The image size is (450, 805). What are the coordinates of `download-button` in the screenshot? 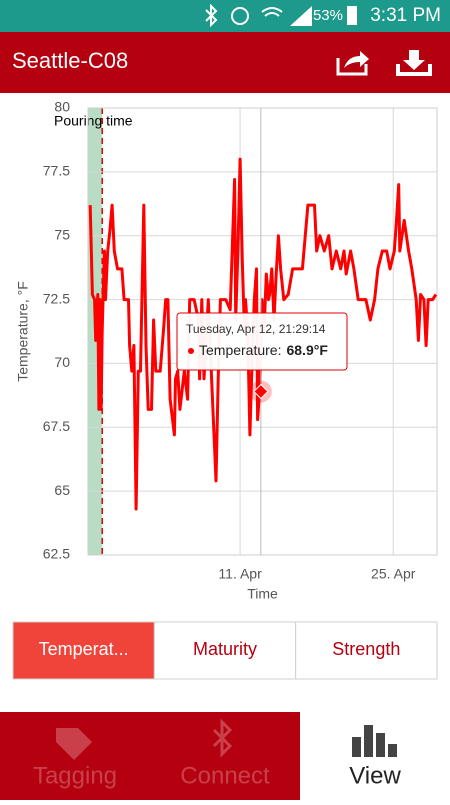 It's located at (414, 63).